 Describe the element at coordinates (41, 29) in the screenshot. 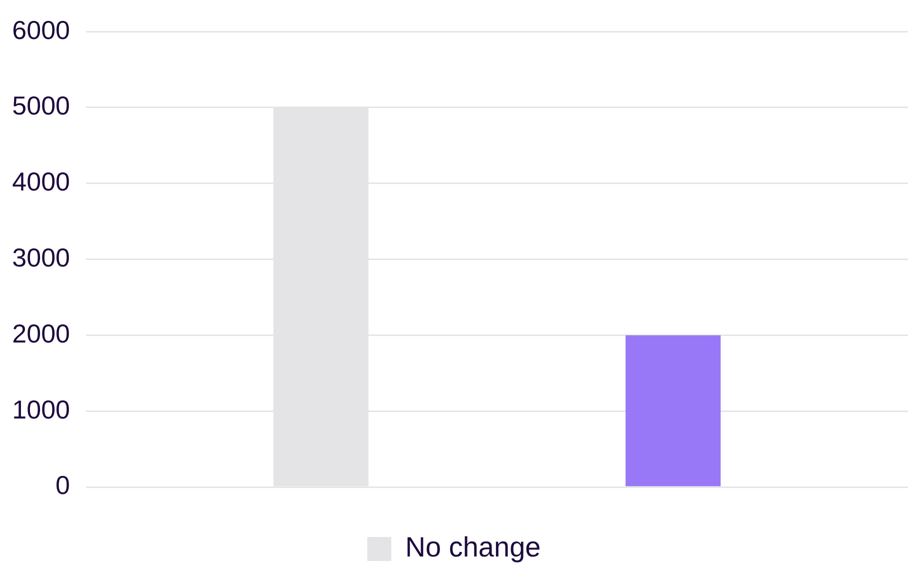

I see `y-tick-label: 6000` at that location.